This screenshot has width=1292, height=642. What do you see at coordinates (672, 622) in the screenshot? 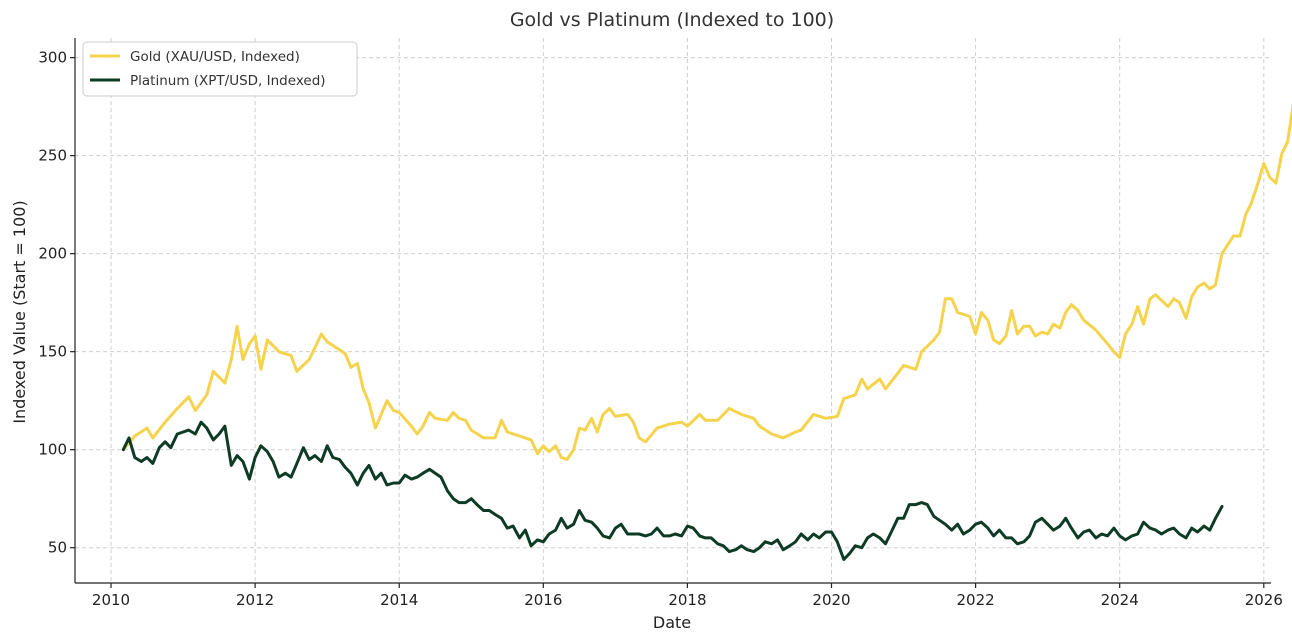
I see `x-axis-title: Date` at bounding box center [672, 622].